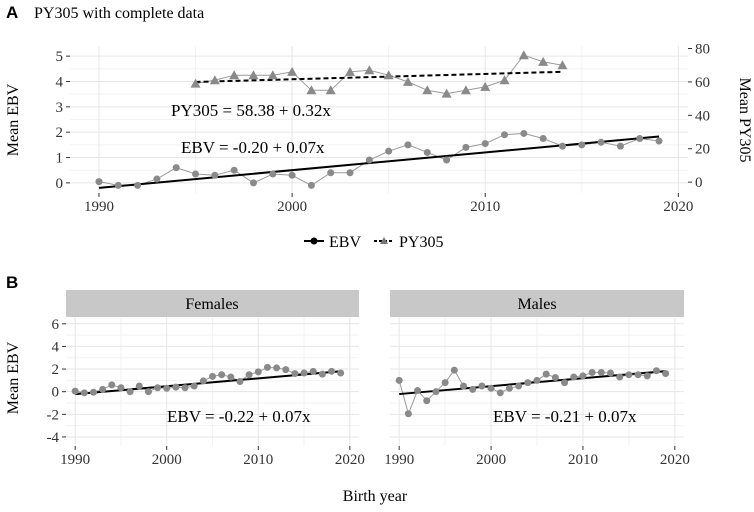 The height and width of the screenshot is (512, 754). Describe the element at coordinates (565, 416) in the screenshot. I see `males-equation: EBV = -0.21 + 0.07x` at that location.